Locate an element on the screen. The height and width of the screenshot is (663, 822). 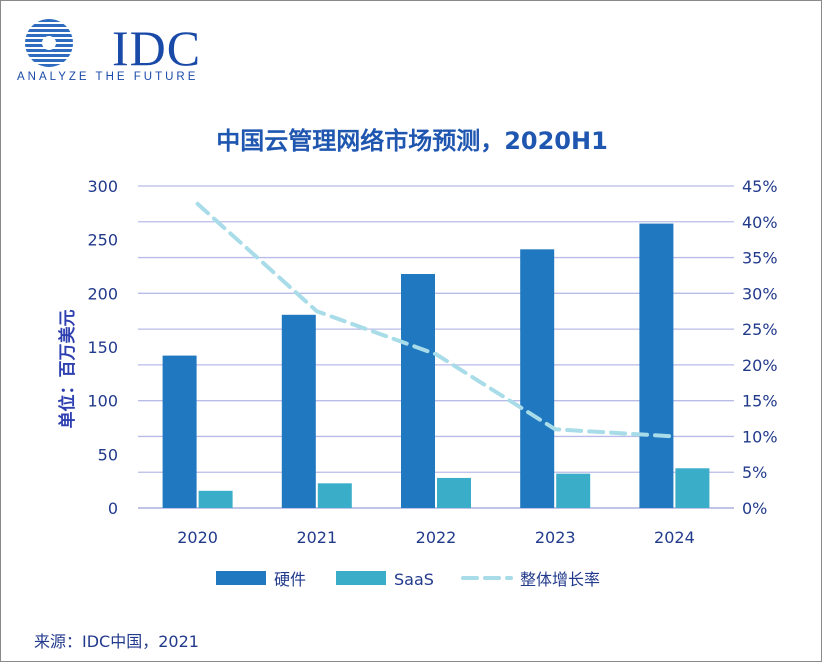
y2-tick-label: 0% is located at coordinates (754, 508).